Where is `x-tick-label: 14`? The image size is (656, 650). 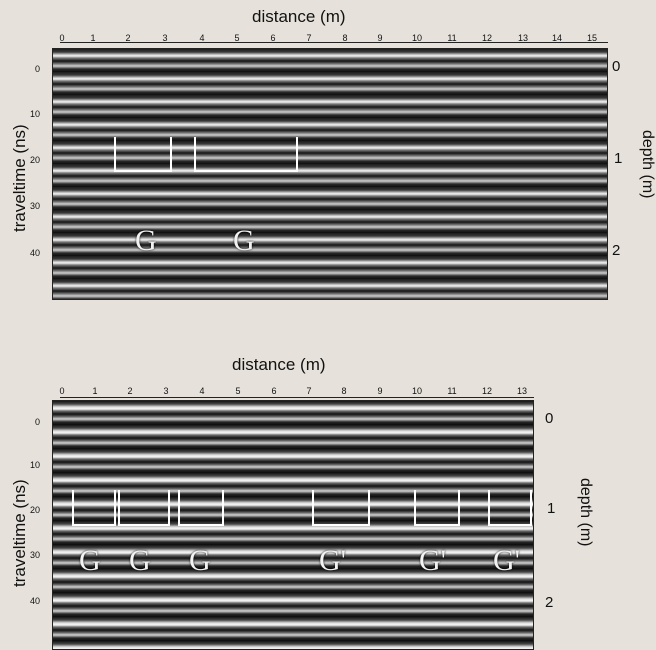 x-tick-label: 14 is located at coordinates (557, 38).